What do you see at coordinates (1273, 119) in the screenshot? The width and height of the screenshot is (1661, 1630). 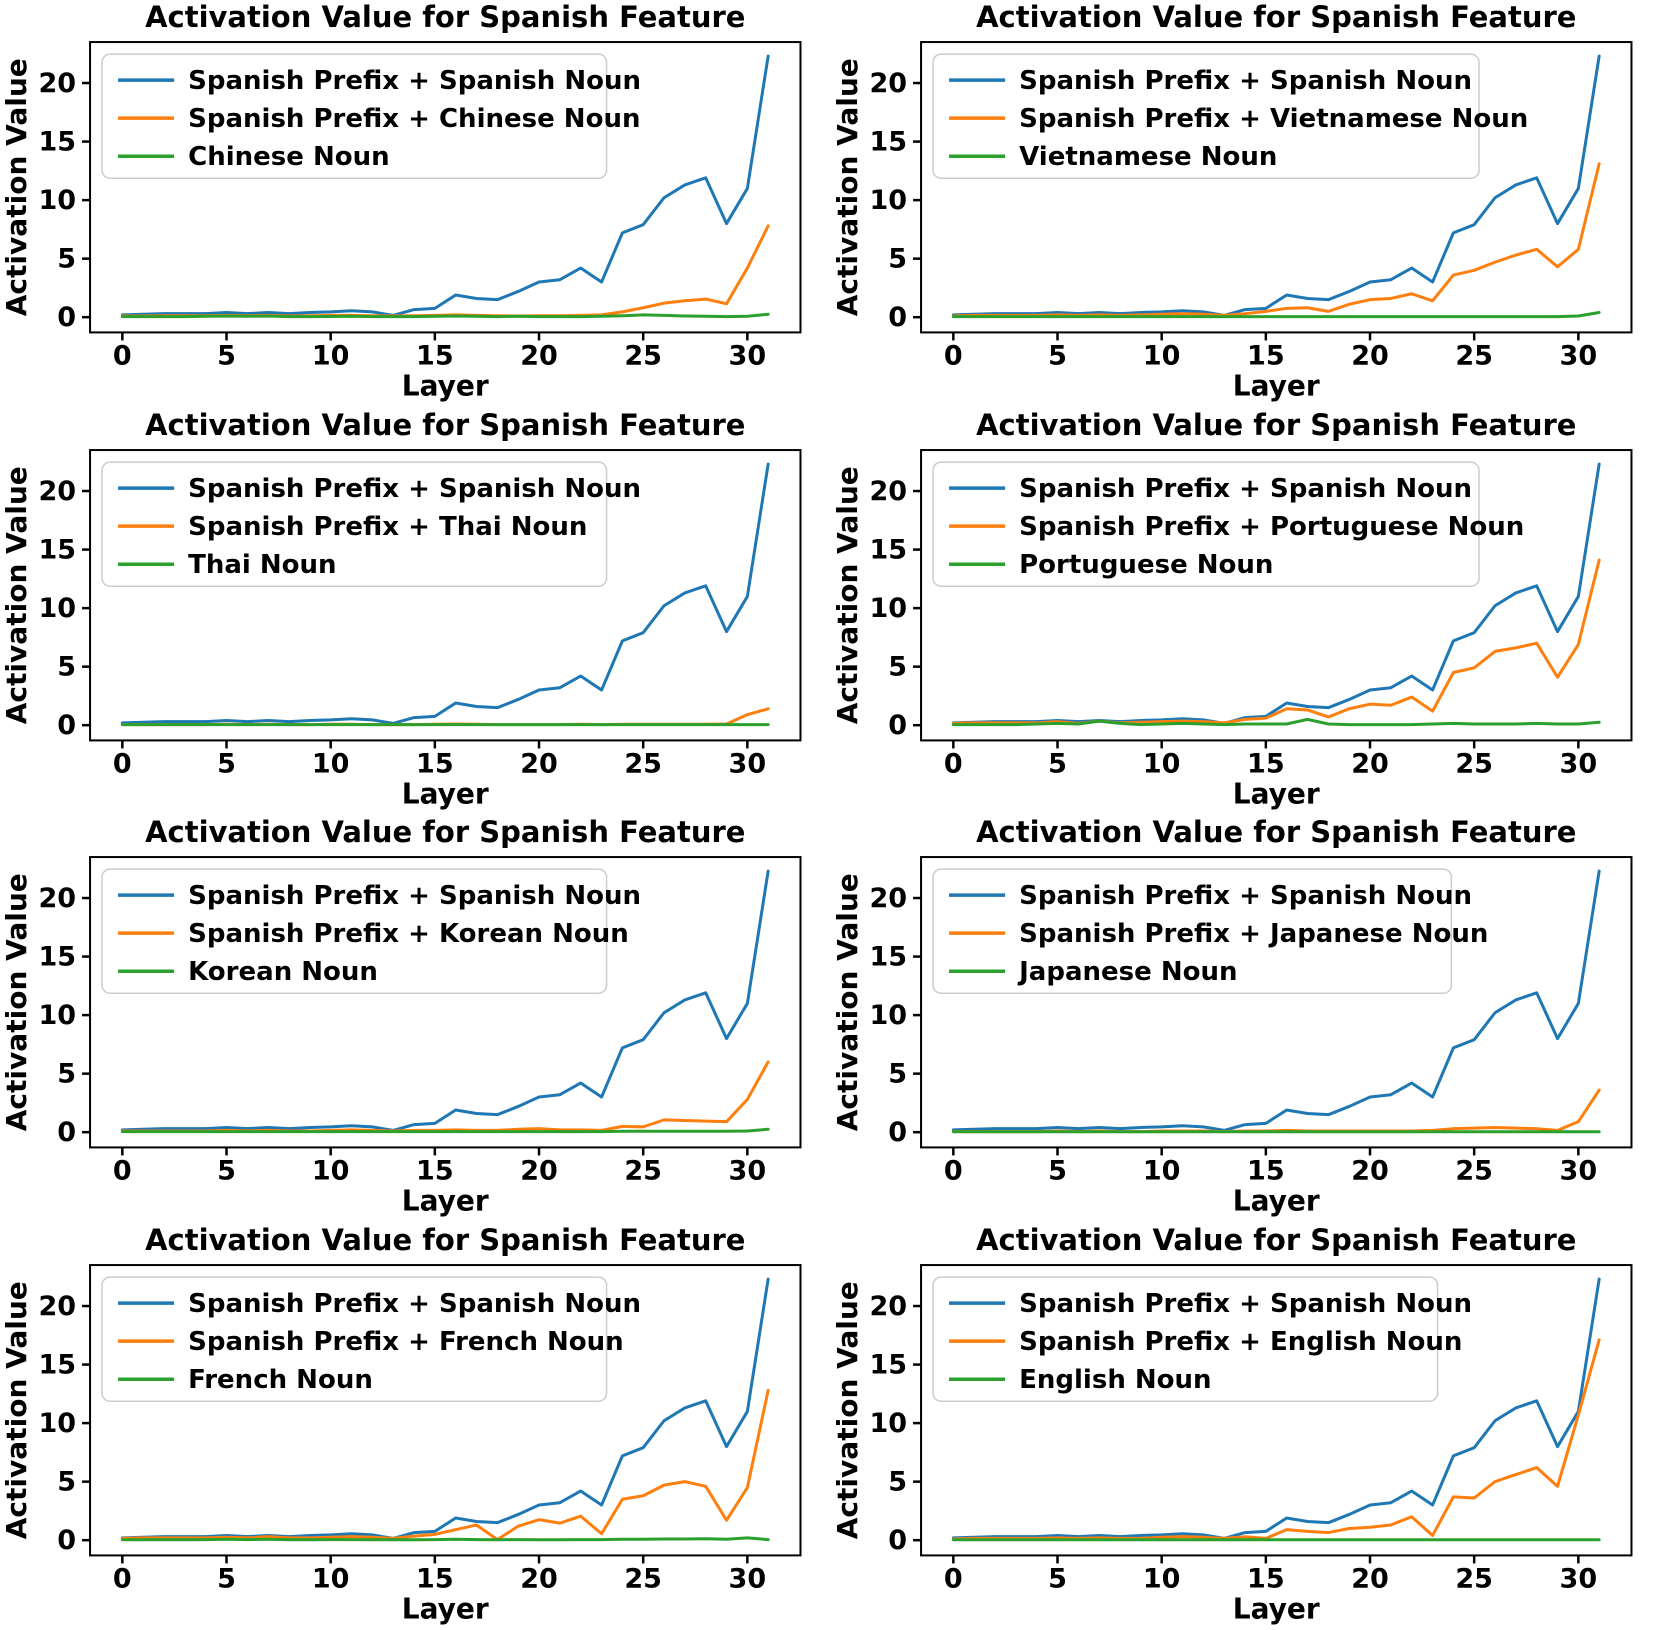 I see `legend-label: Spanish Prefix + Vietnamese Noun` at bounding box center [1273, 119].